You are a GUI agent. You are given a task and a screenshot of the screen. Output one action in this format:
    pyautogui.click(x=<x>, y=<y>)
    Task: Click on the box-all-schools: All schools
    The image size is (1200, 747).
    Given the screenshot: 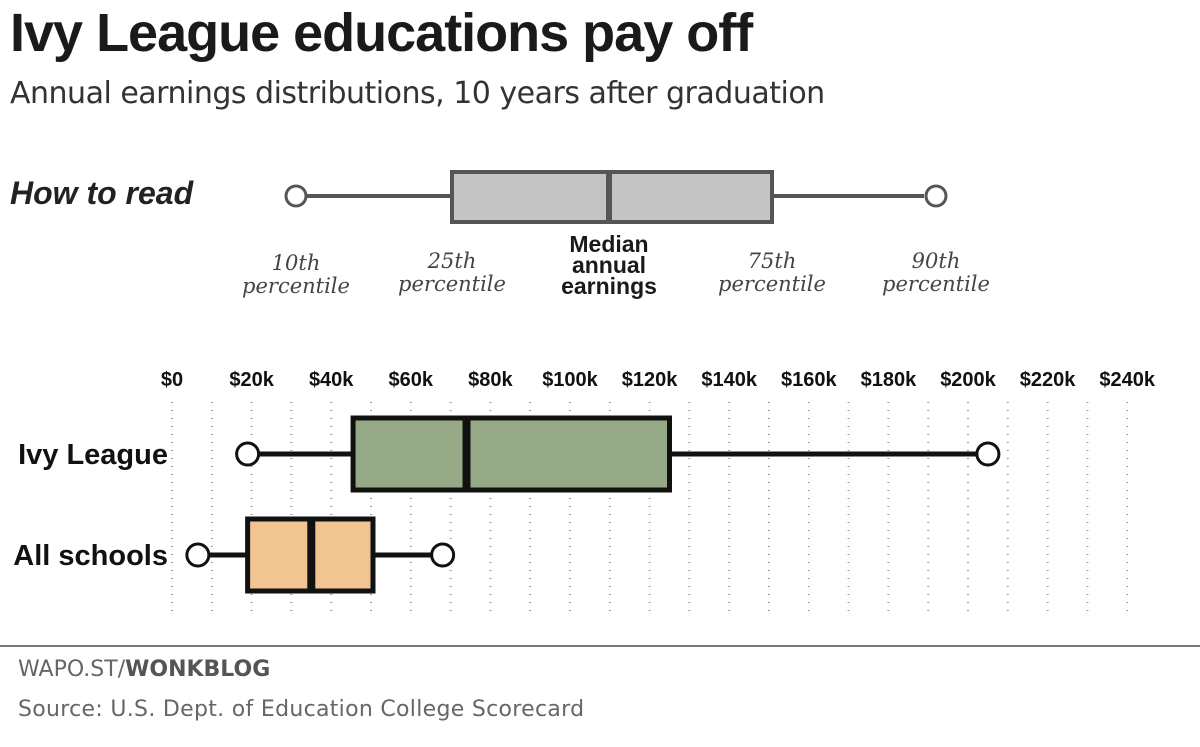 What is the action you would take?
    pyautogui.click(x=234, y=555)
    